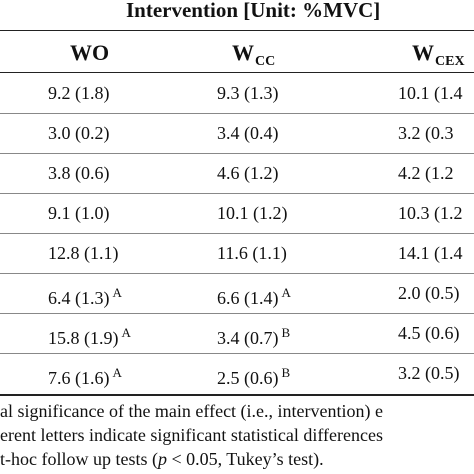 The height and width of the screenshot is (474, 474). I want to click on cell-value: 7.6 (1.6), so click(79, 378).